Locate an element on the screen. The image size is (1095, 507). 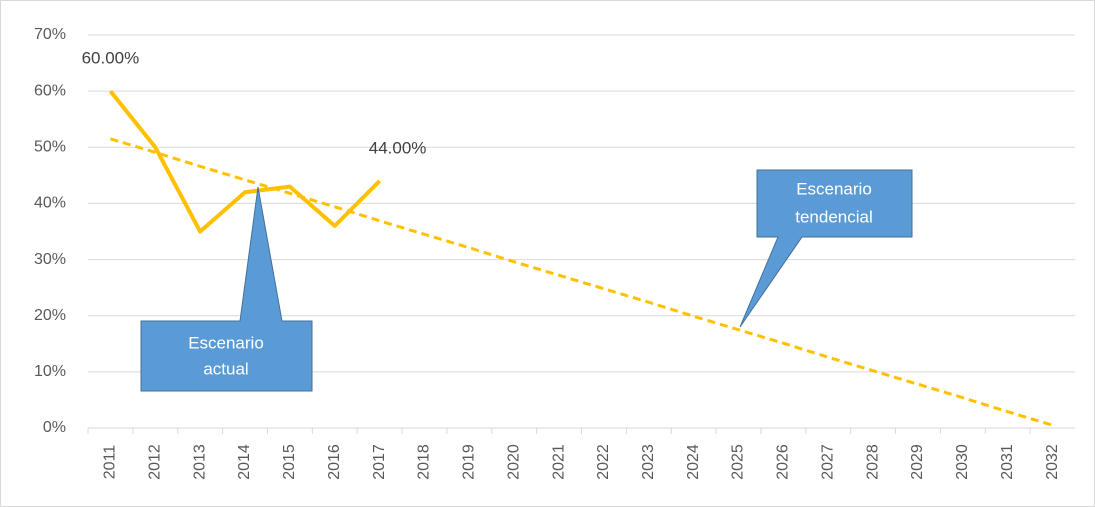
data-label: 44.00% is located at coordinates (398, 147).